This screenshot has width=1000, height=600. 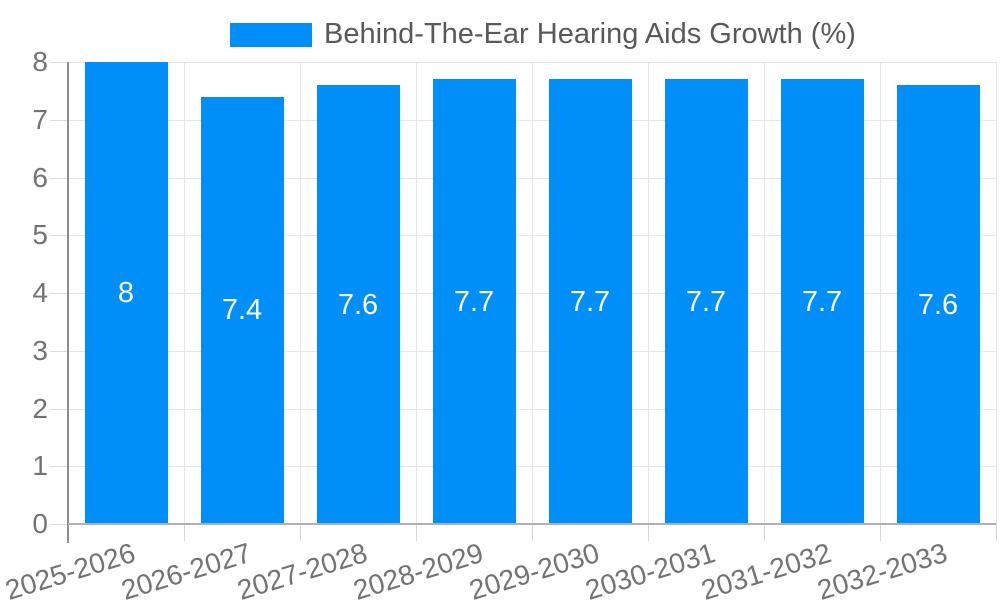 What do you see at coordinates (40, 61) in the screenshot?
I see `y-tick-label: 8` at bounding box center [40, 61].